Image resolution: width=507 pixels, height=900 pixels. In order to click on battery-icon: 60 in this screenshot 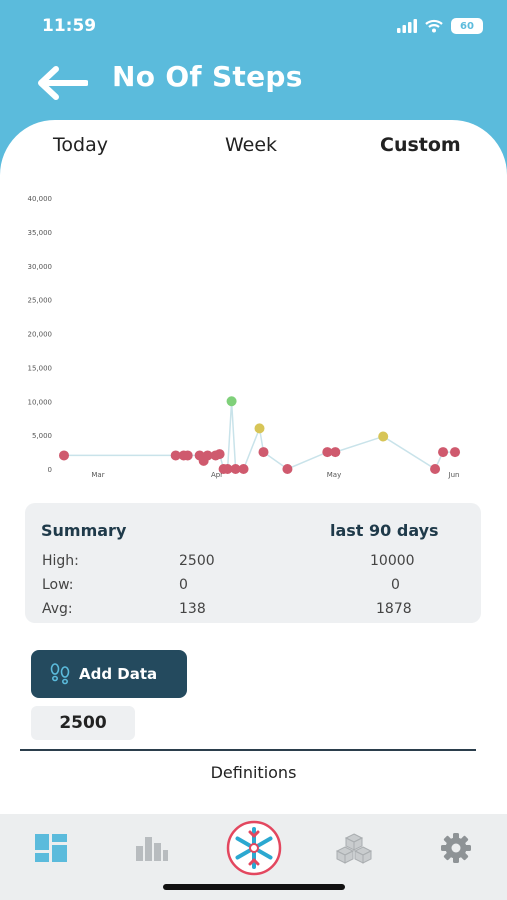, I will do `click(467, 26)`.